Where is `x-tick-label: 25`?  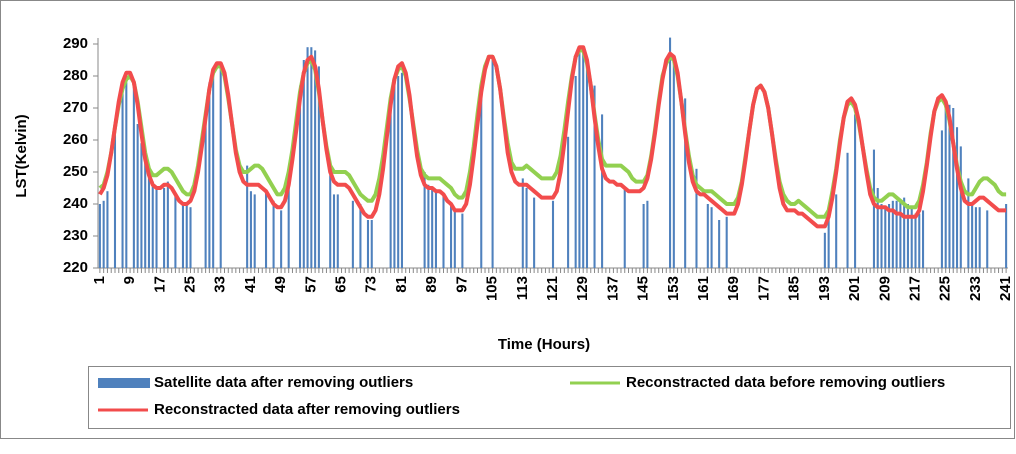 x-tick-label: 25 is located at coordinates (189, 284).